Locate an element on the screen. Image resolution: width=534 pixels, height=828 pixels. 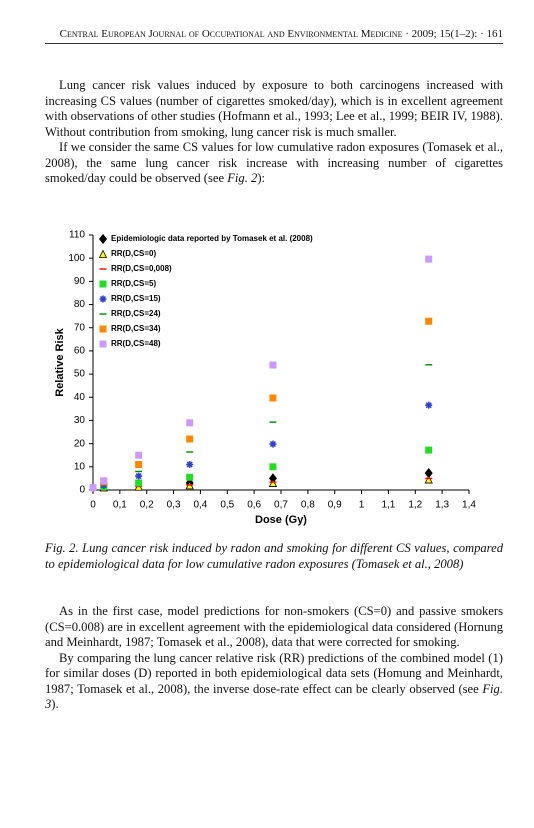
y-tick-label: 90 is located at coordinates (80, 281).